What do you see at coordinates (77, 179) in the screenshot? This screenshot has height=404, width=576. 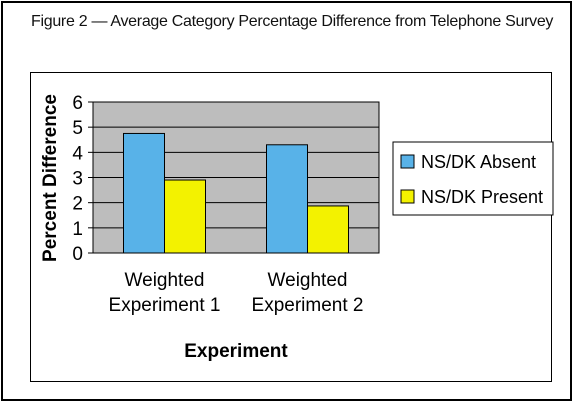 I see `y-tick-label: 3` at bounding box center [77, 179].